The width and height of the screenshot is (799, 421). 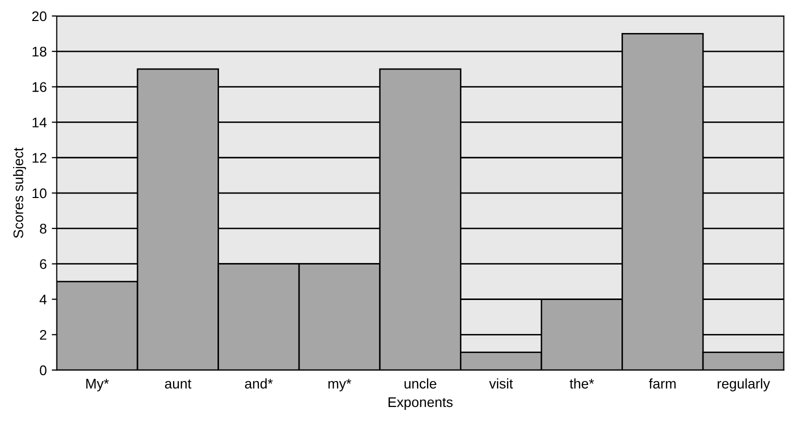 I want to click on x-tick-label: and*, so click(x=259, y=383).